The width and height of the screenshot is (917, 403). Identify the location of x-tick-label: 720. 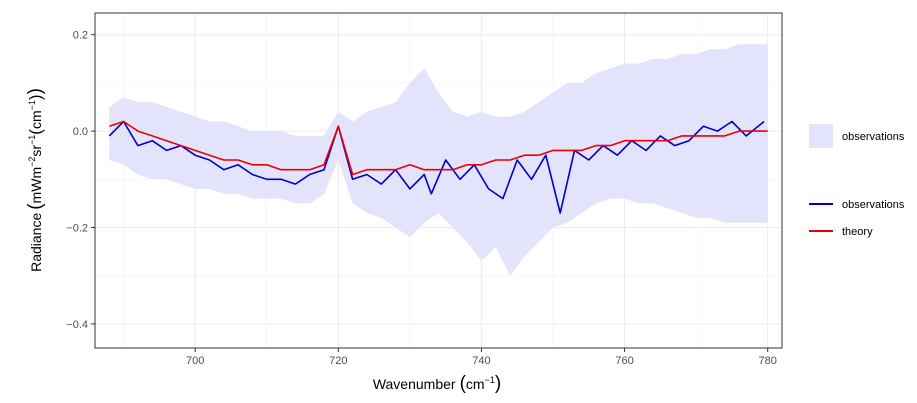
(338, 361).